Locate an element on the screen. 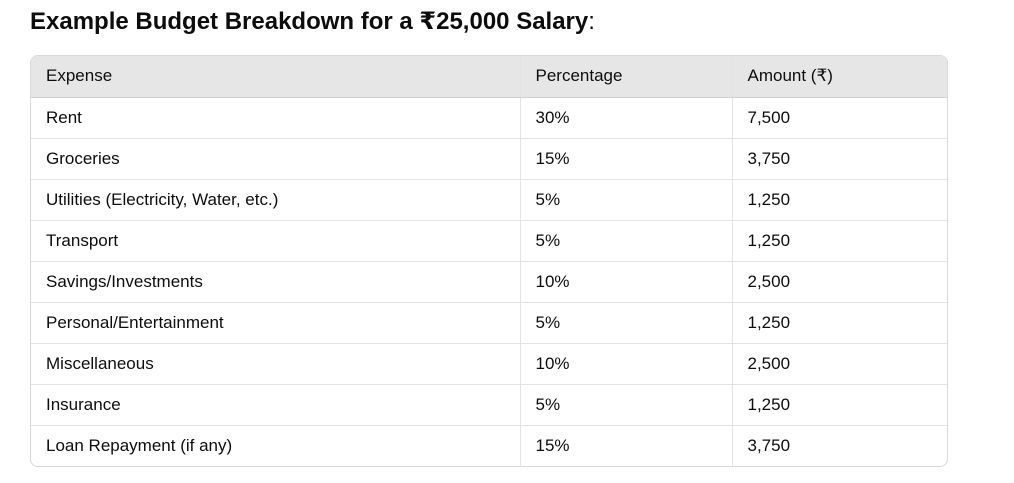 The image size is (1014, 483). percentage-cell: 30% is located at coordinates (625, 117).